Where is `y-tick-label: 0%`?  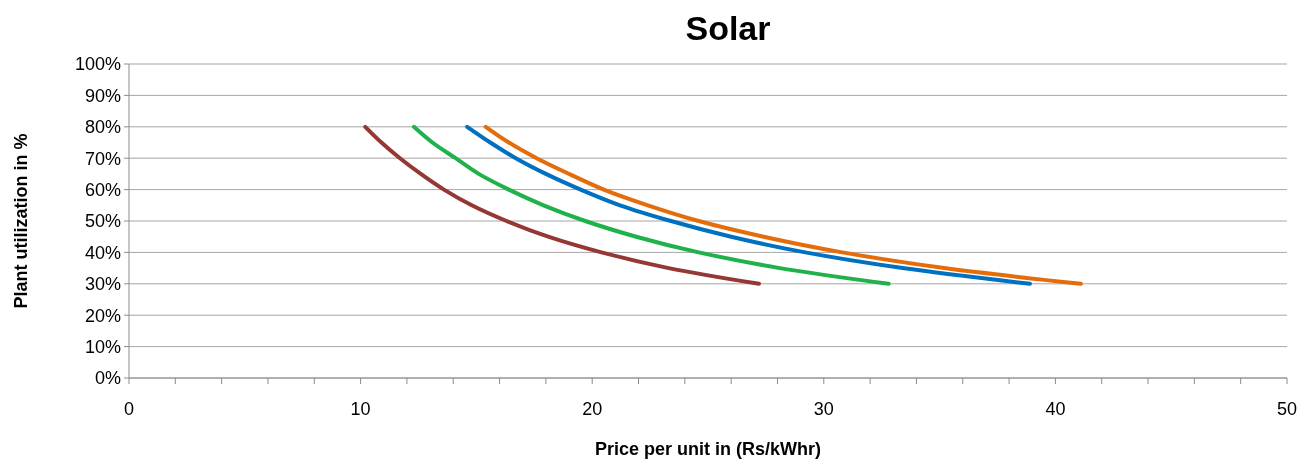 y-tick-label: 0% is located at coordinates (107, 378).